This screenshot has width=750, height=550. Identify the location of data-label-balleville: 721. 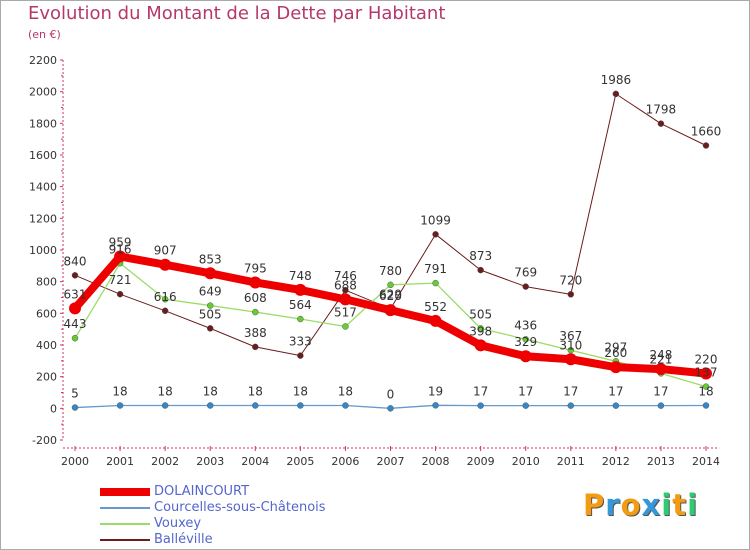
(120, 280).